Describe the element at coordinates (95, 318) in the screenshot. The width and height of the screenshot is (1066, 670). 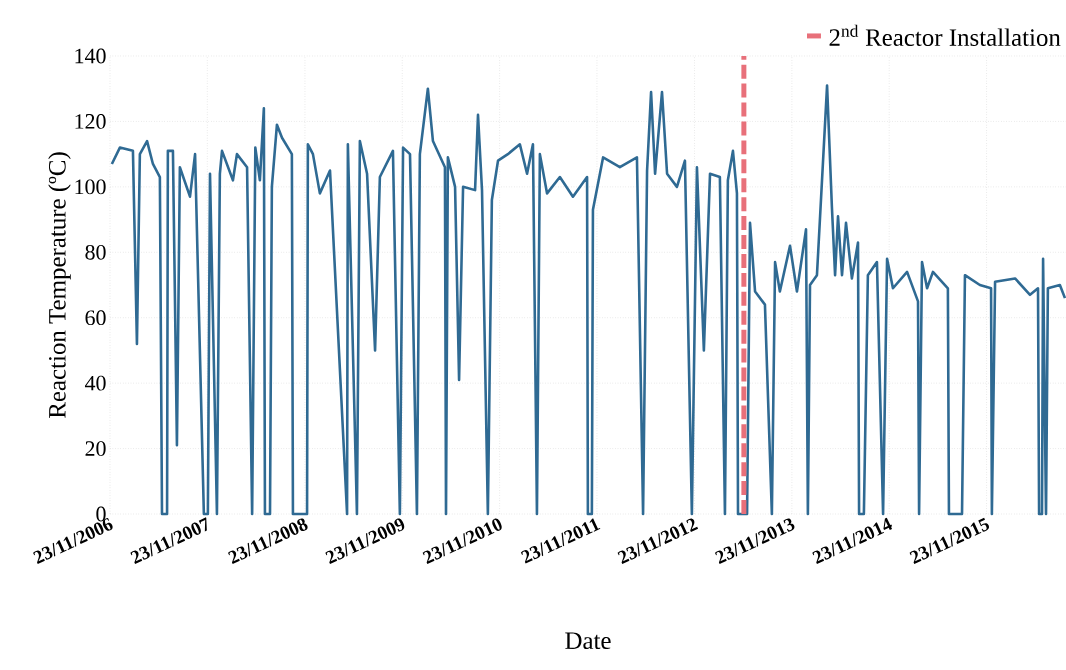
I see `y-tick-label: 60` at that location.